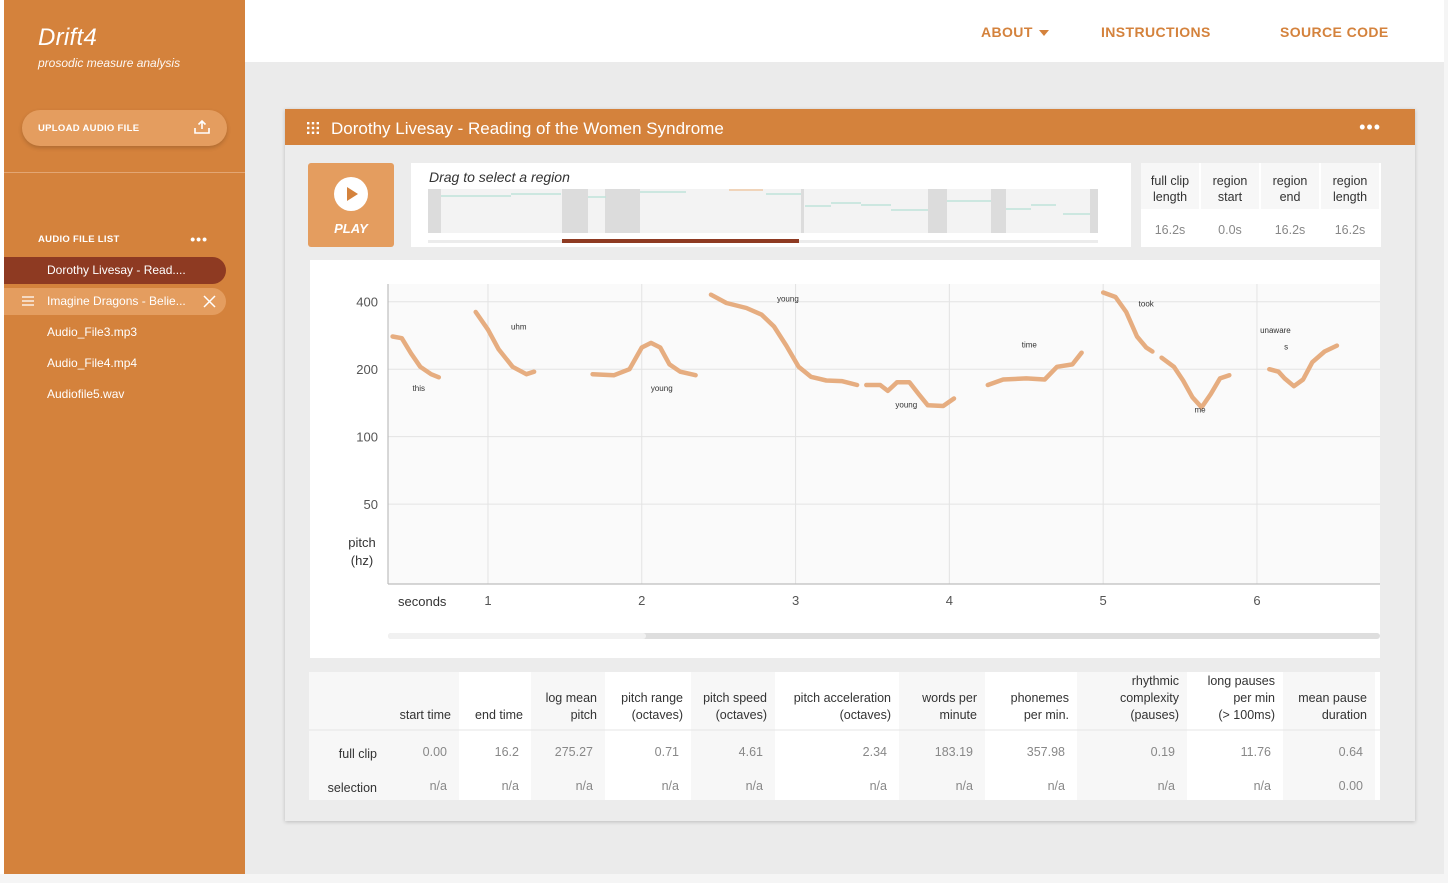 This screenshot has width=1448, height=883. I want to click on play-button: PLAY, so click(351, 205).